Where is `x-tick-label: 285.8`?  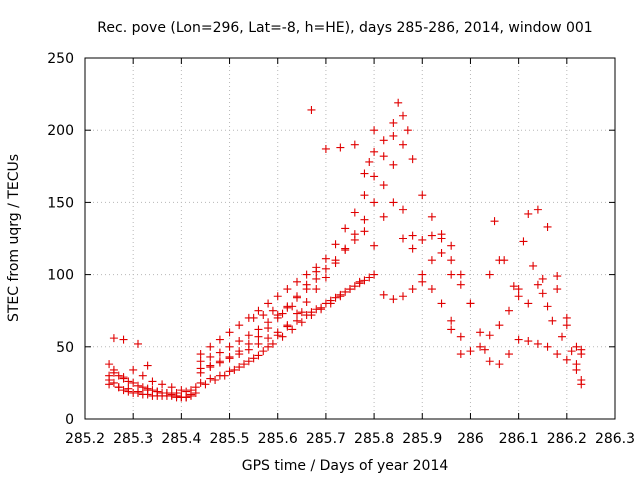
x-tick-label: 285.8 is located at coordinates (374, 439).